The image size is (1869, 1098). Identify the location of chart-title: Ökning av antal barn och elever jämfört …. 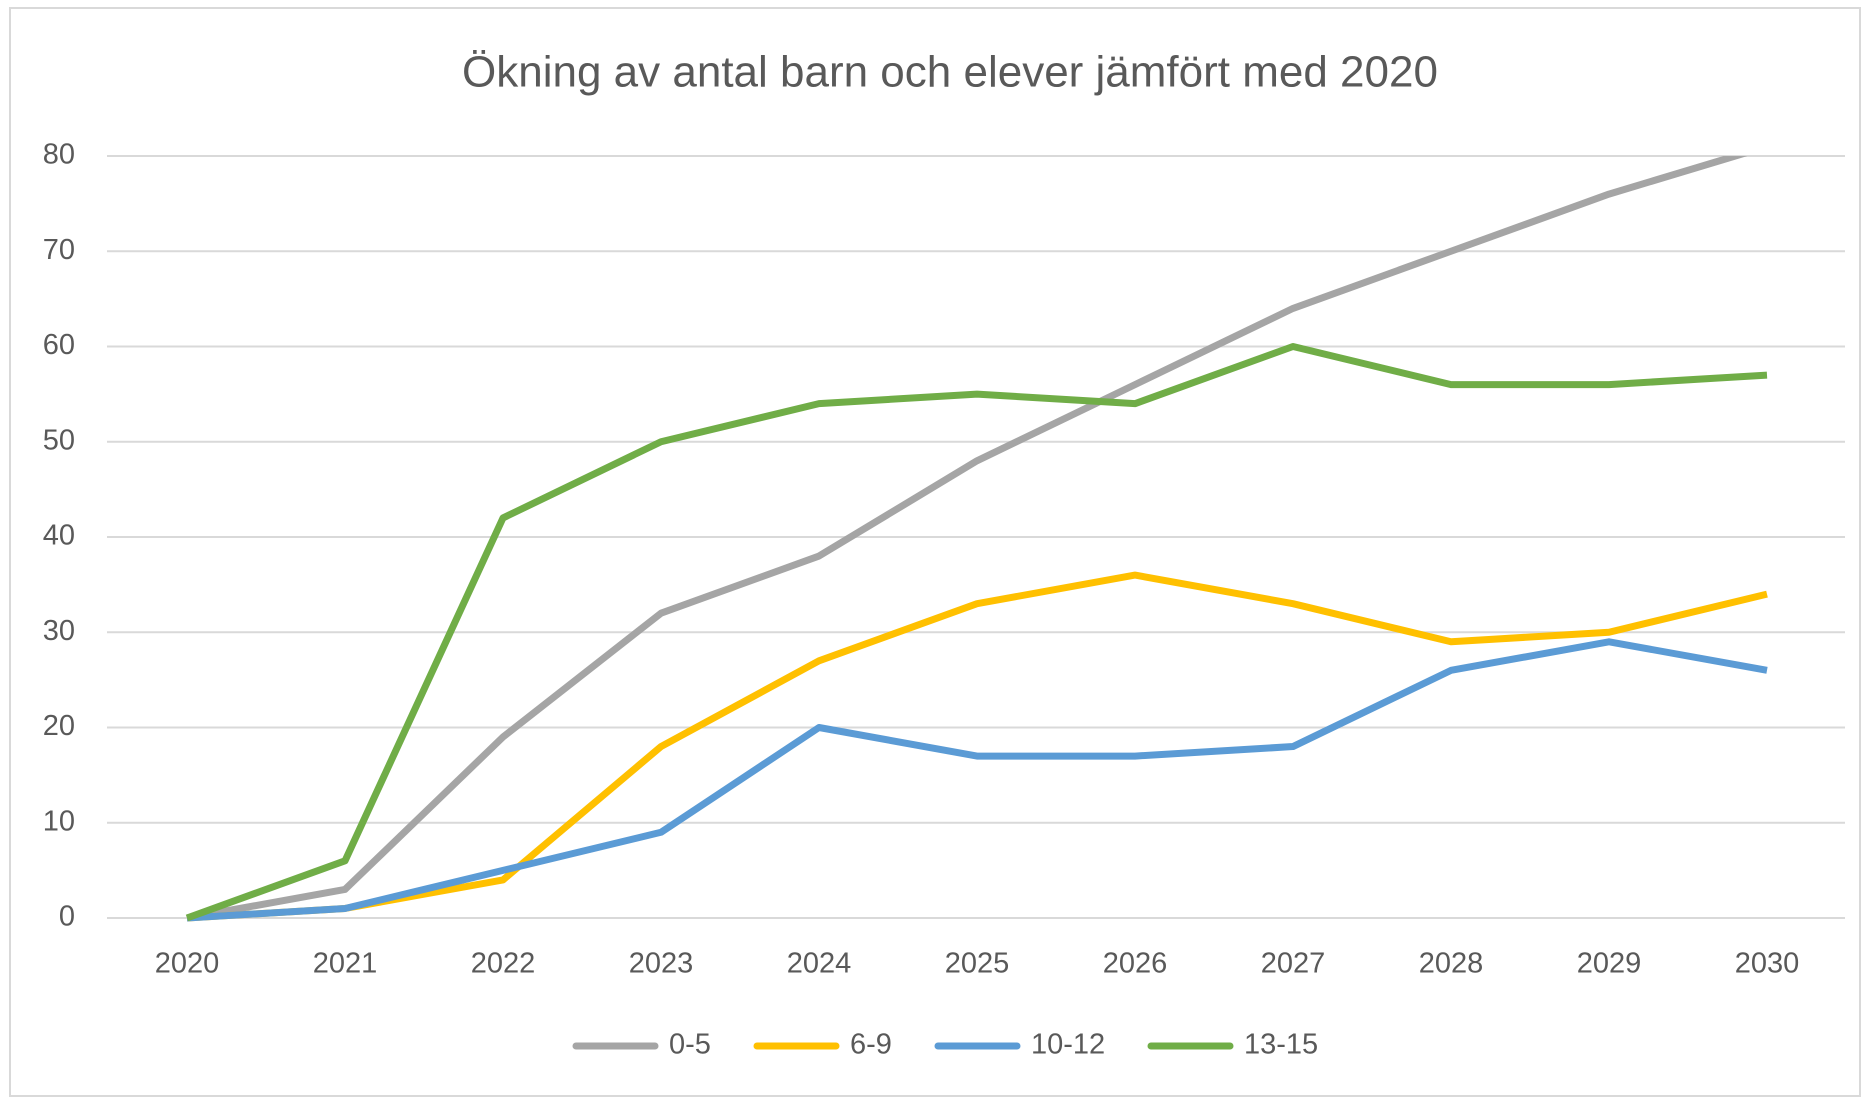
(950, 72).